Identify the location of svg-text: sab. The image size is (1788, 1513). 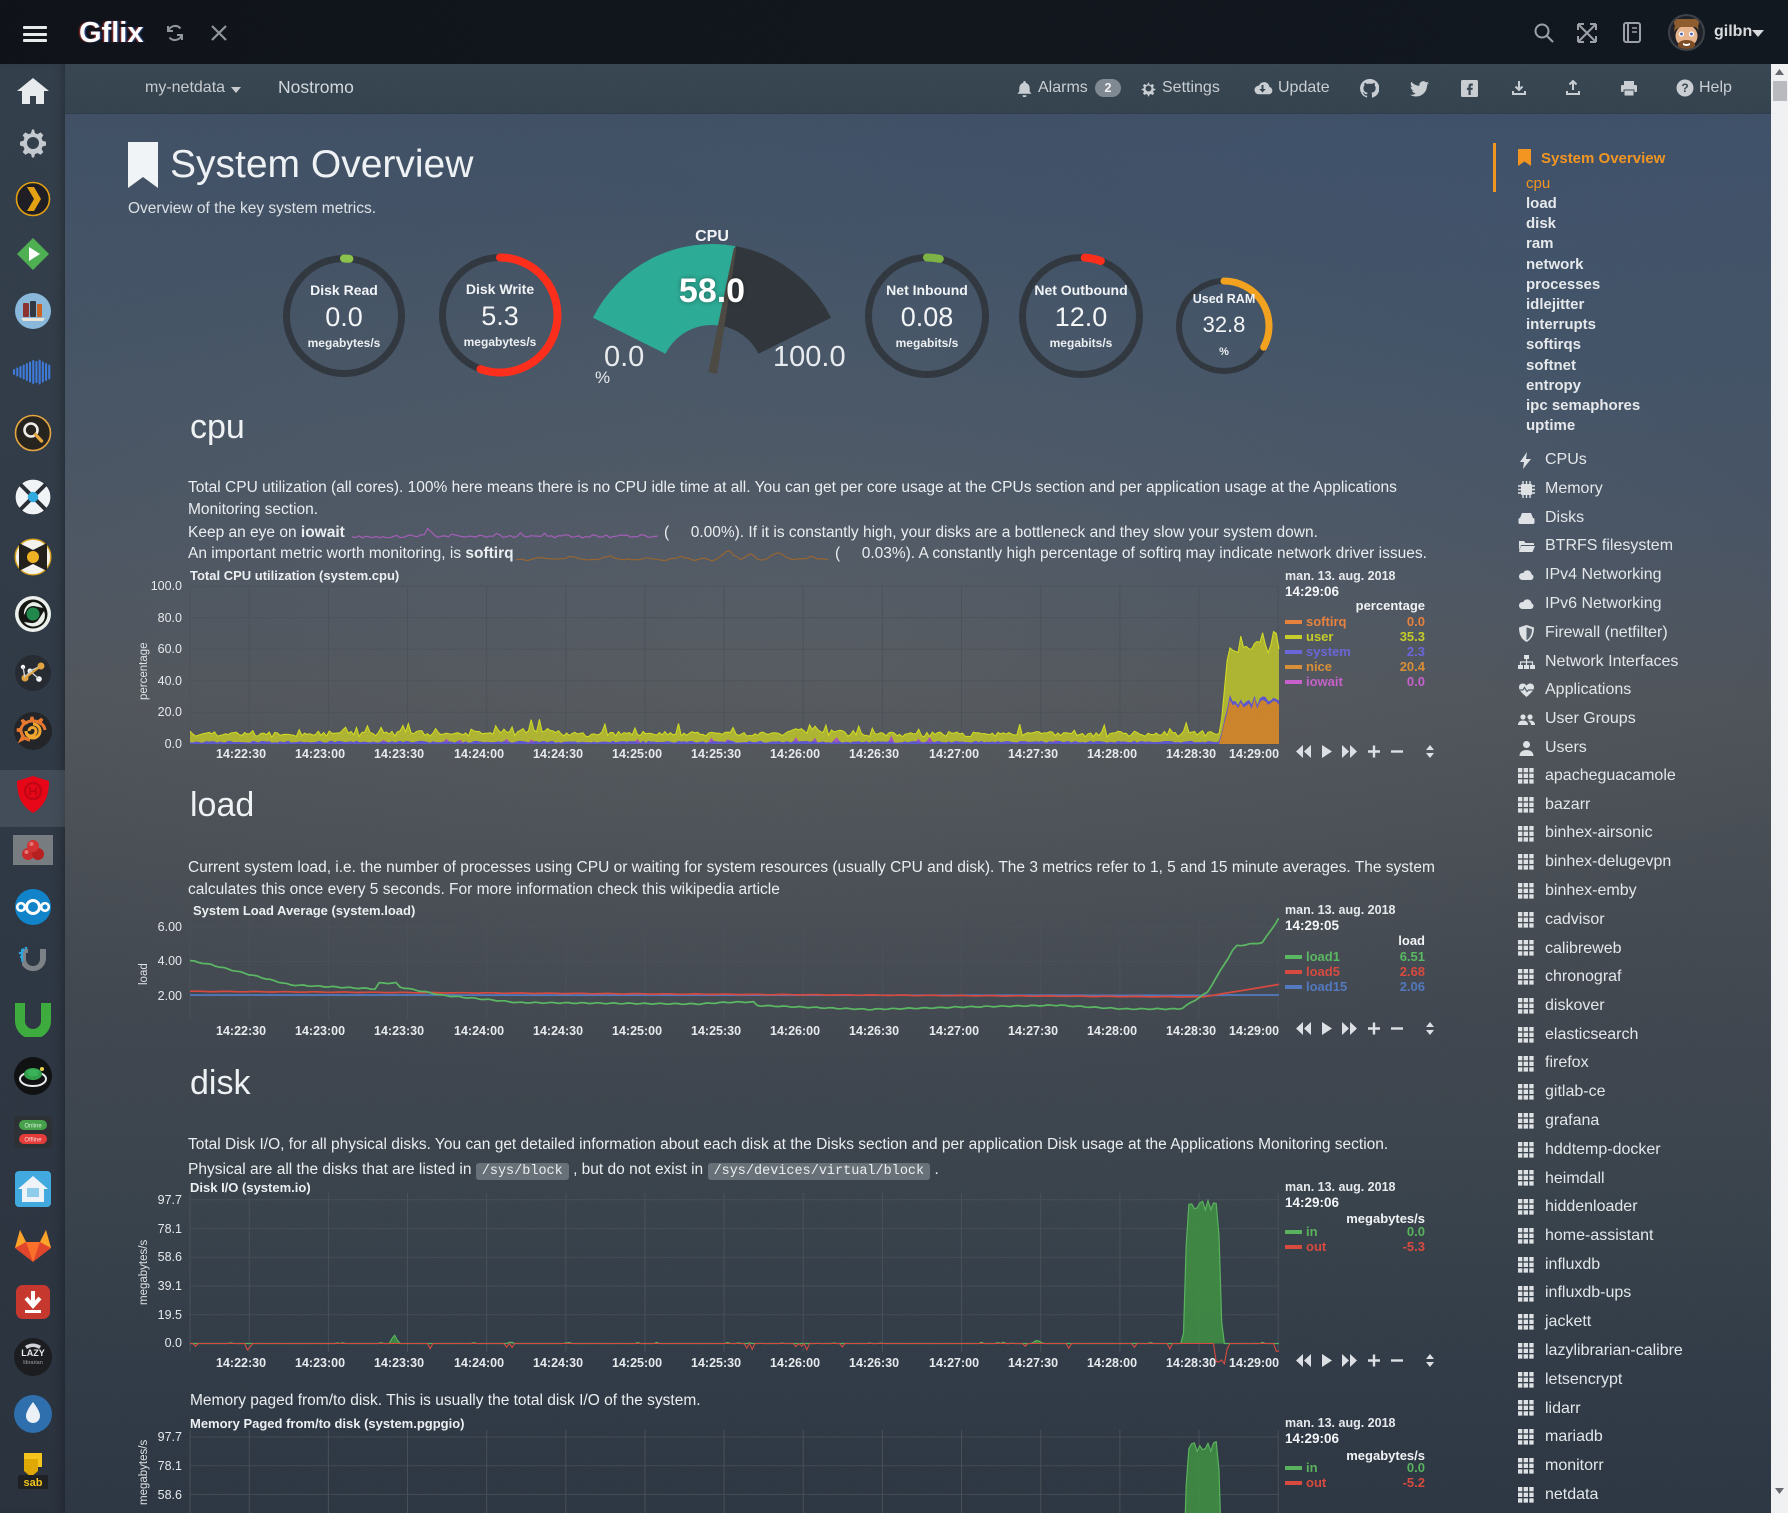
(32, 1483).